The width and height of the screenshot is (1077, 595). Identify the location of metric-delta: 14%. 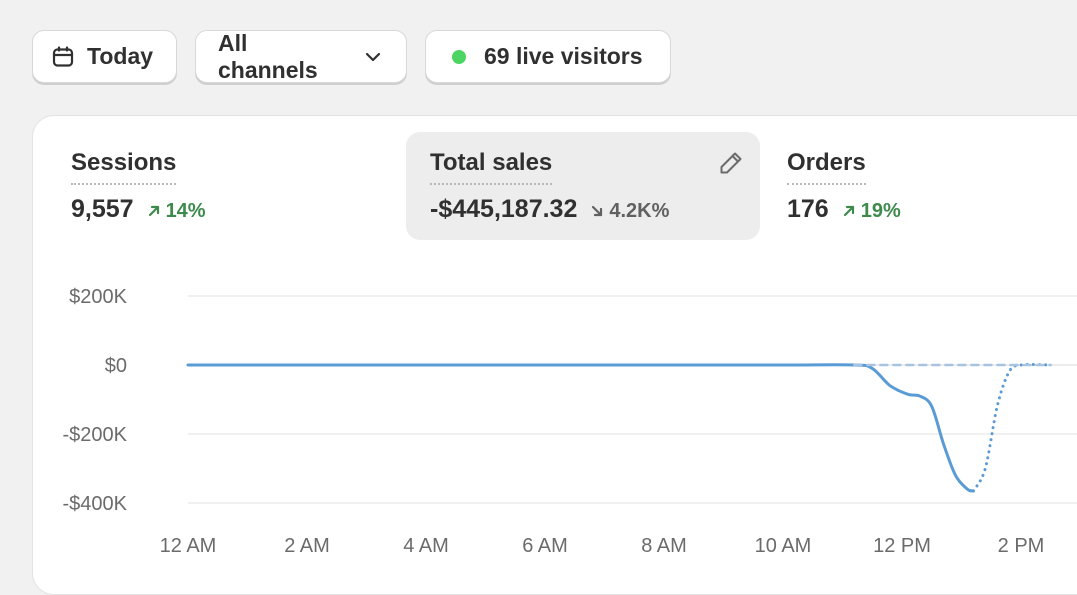
(177, 211).